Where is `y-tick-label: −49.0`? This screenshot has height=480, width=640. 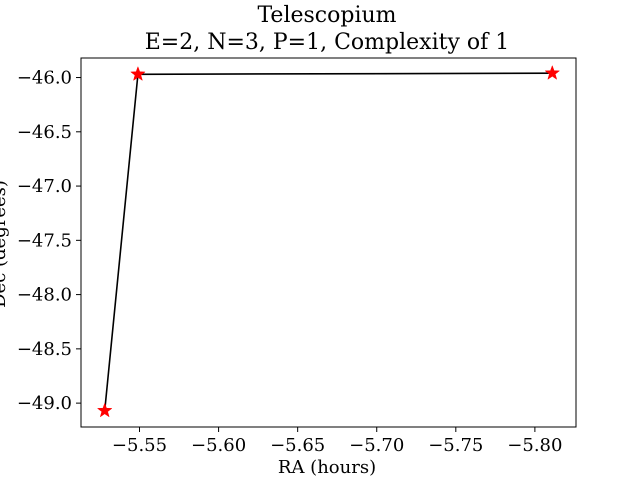
y-tick-label: −49.0 is located at coordinates (44, 403).